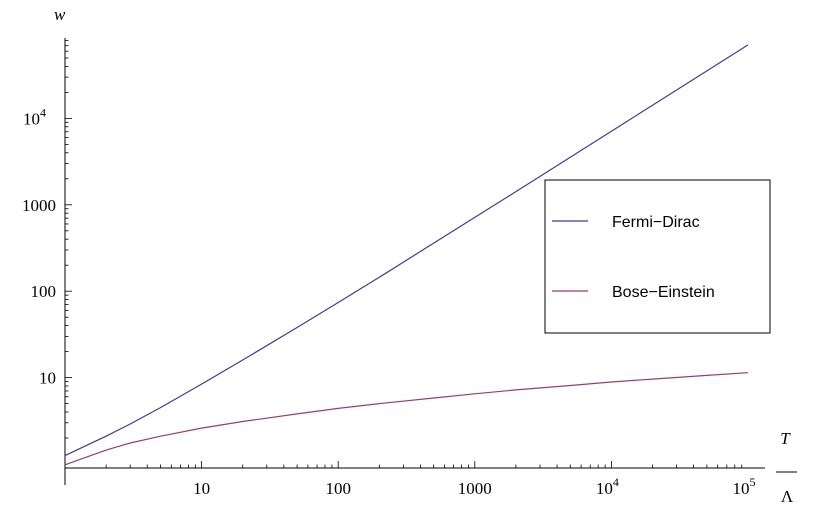 The width and height of the screenshot is (831, 519). What do you see at coordinates (44, 291) in the screenshot?
I see `y-tick-label: 100` at bounding box center [44, 291].